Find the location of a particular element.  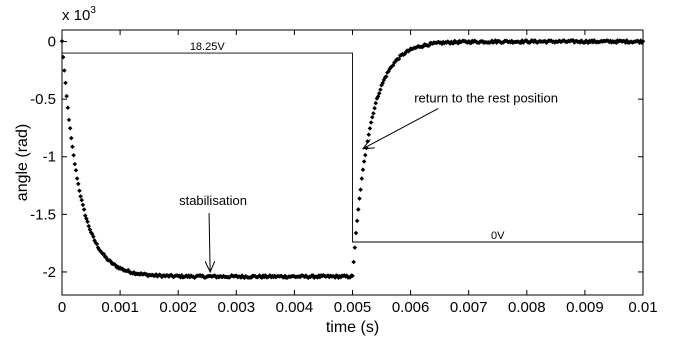

x-tick-label: 0.006 is located at coordinates (411, 307).